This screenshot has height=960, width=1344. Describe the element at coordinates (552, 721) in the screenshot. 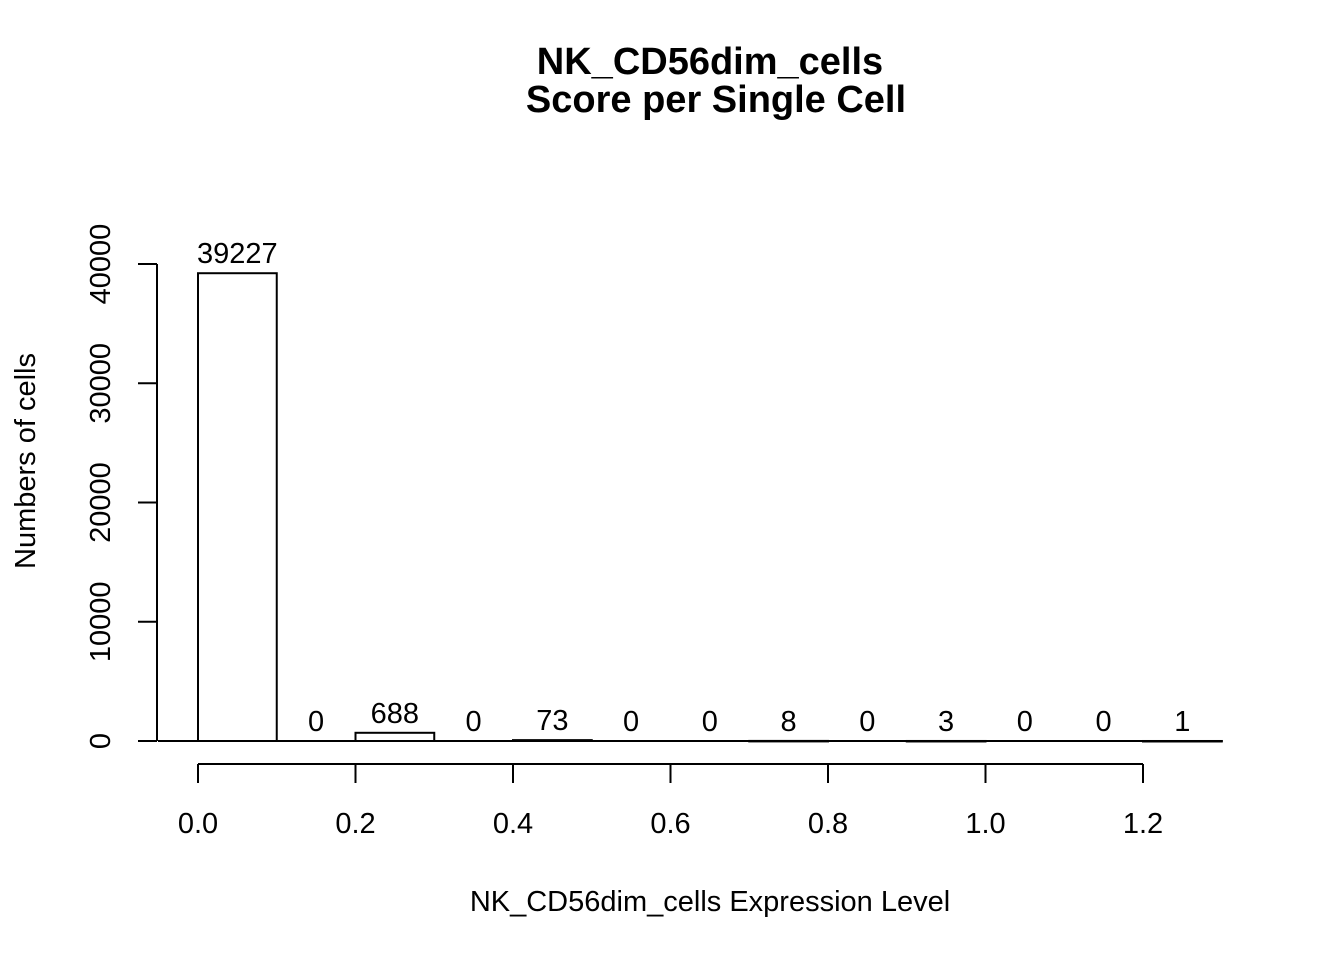

I see `bar-value-label: 73` at that location.